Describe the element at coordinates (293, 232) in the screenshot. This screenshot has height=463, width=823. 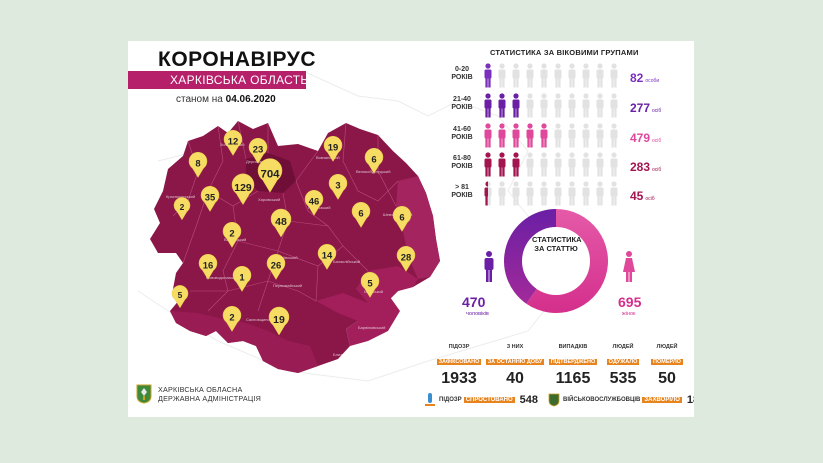
I see `case-pins: 12 23 704 19 8 6 129 35 2 46 3 48 6 6 2 16 26 14 28 1 5 5 2 19` at that location.